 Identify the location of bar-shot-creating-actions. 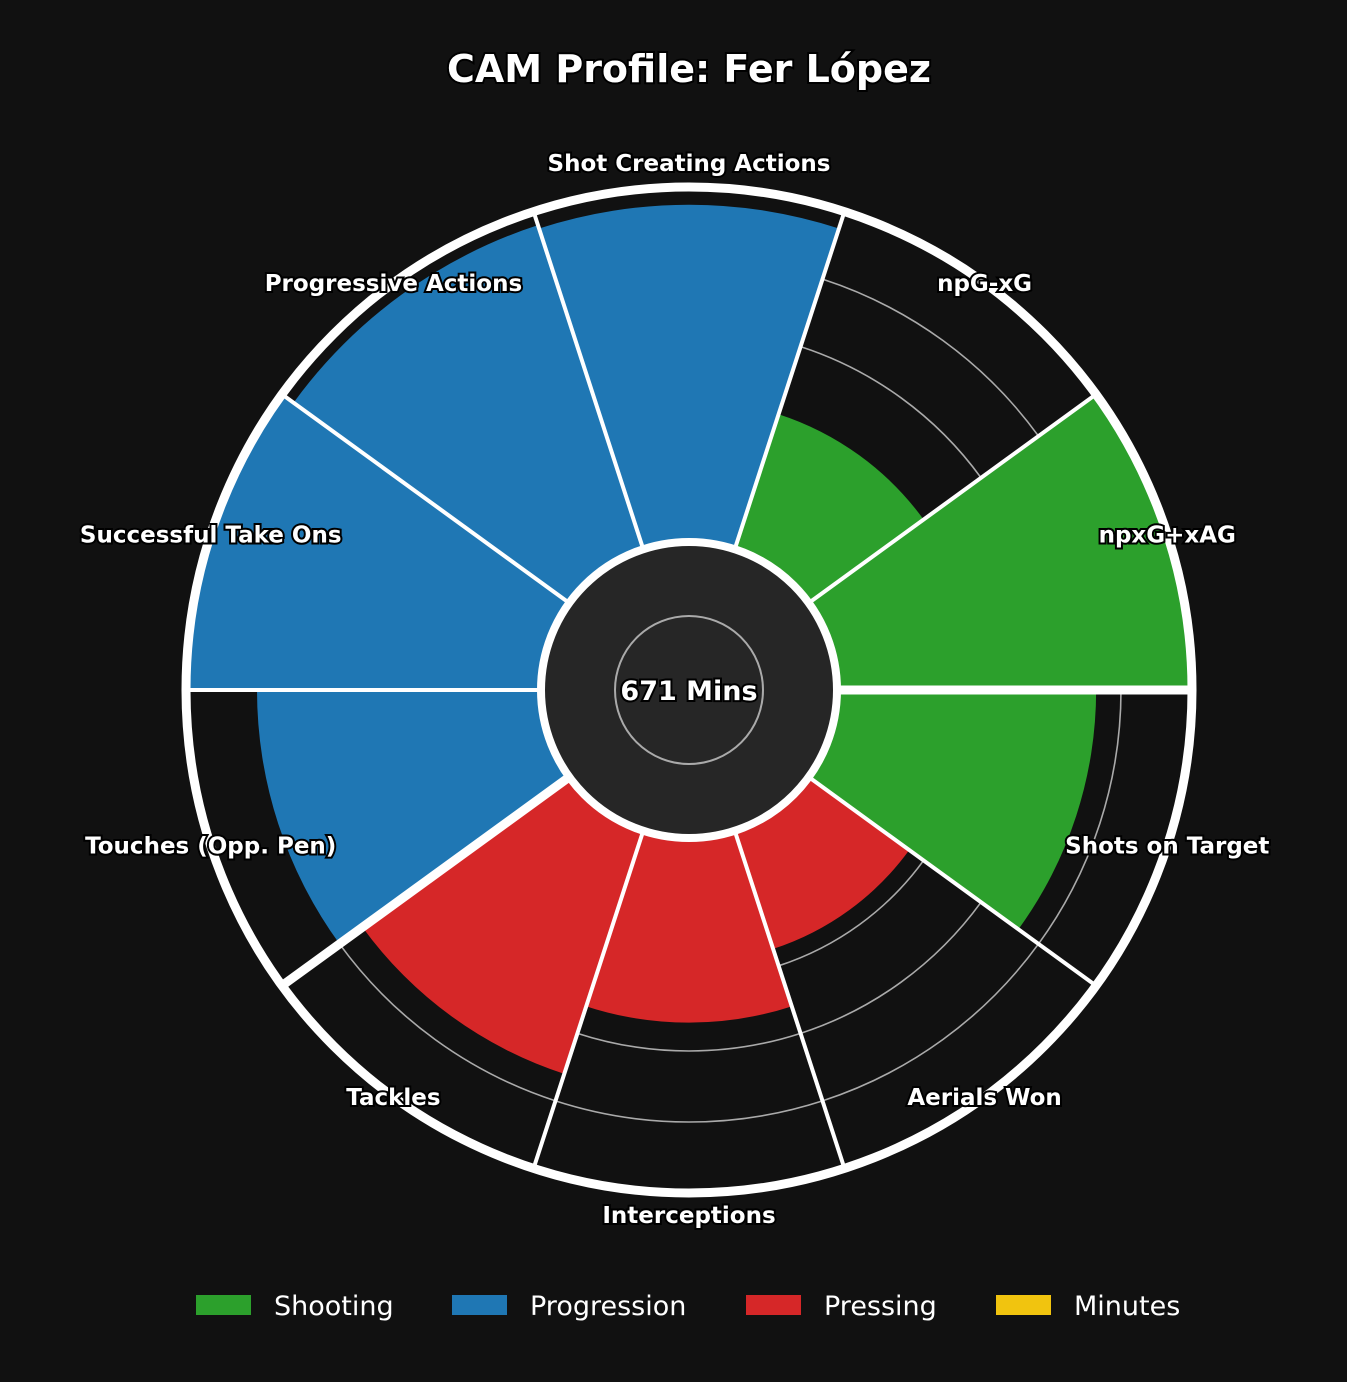
(689, 377).